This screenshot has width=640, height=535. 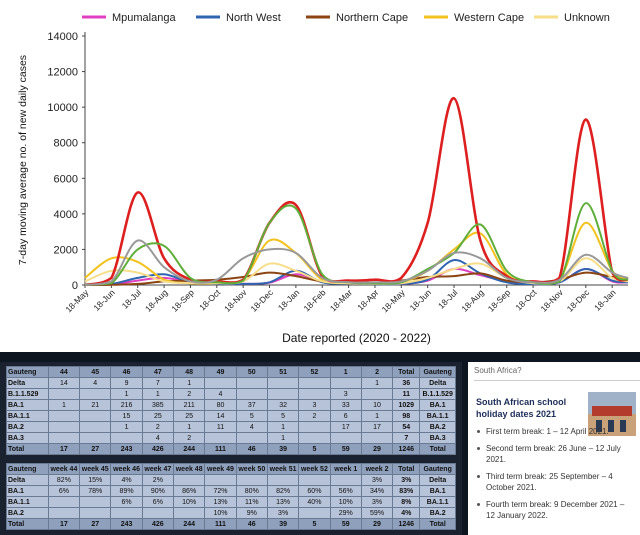 What do you see at coordinates (605, 300) in the screenshot?
I see `x-tick-label-20: 18-Jan` at bounding box center [605, 300].